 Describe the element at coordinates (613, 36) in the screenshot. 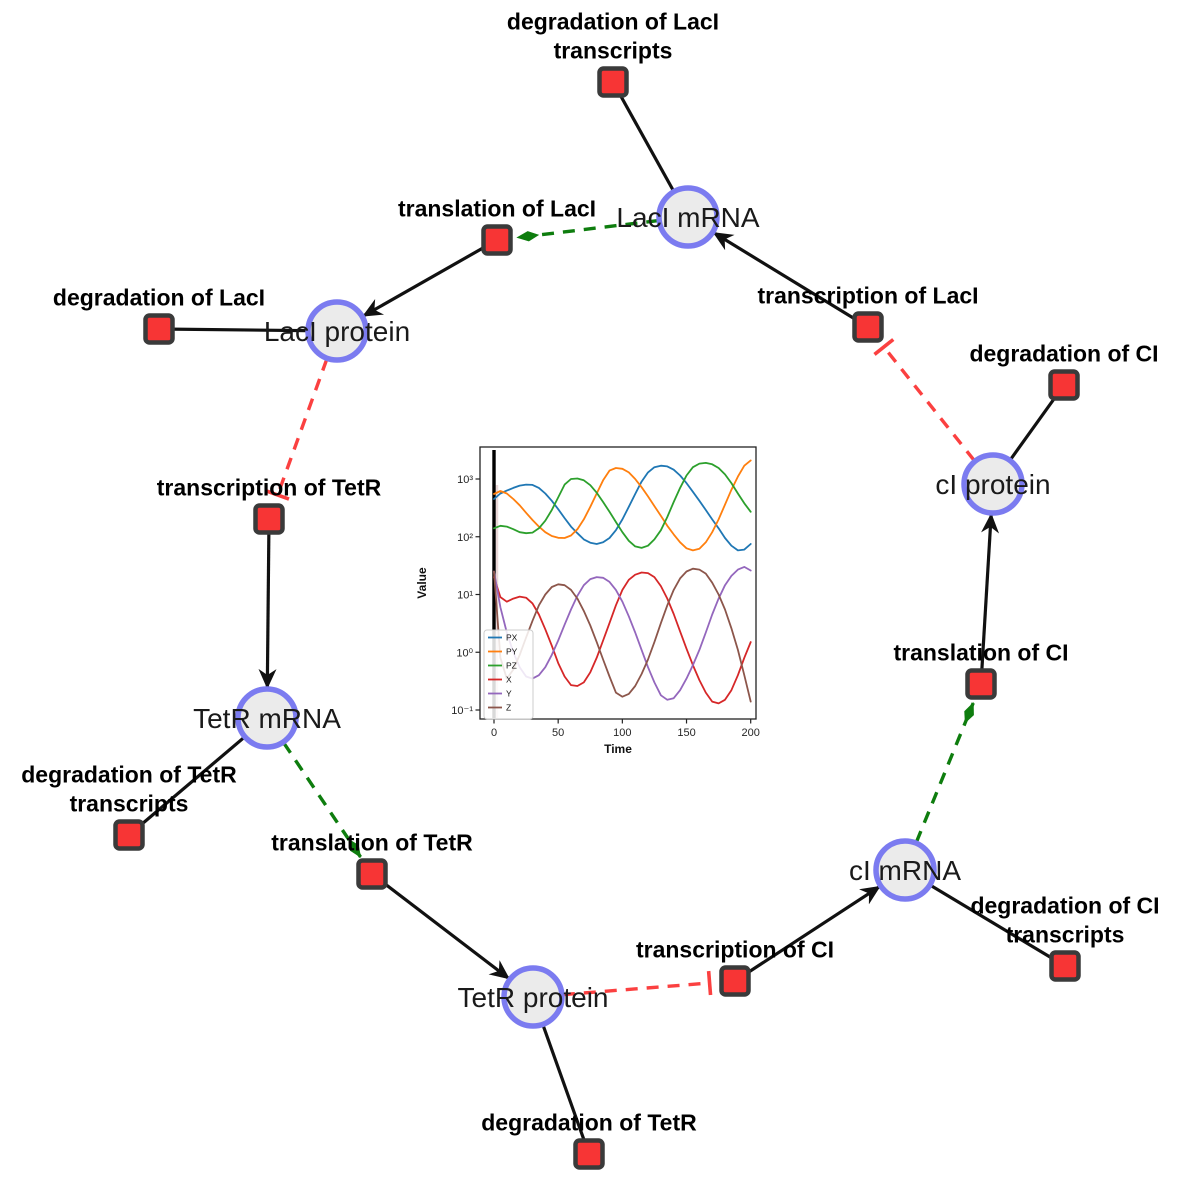

I see `reaction-label-degradation-of-laci-transcripts: degradation of LacI transcripts` at that location.